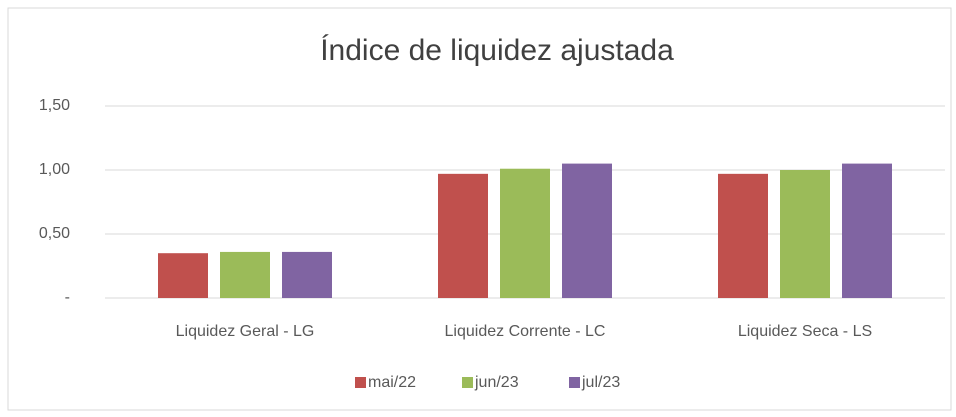 The width and height of the screenshot is (956, 417). Describe the element at coordinates (525, 331) in the screenshot. I see `x-tick-label: Liquidez Corrente - LC` at that location.